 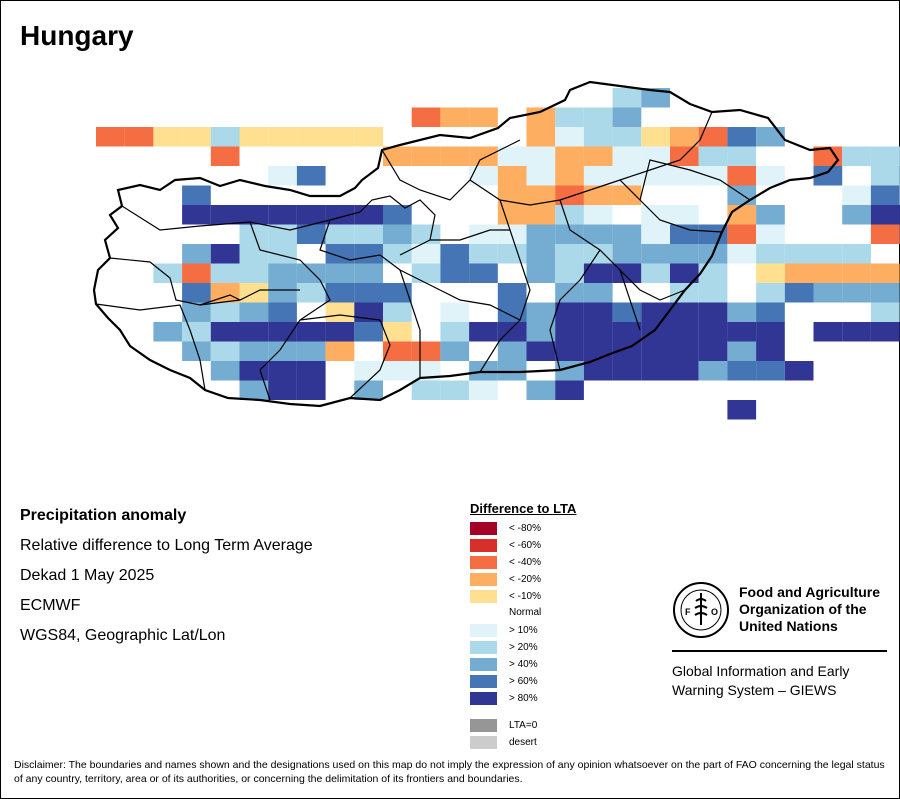 What do you see at coordinates (523, 725) in the screenshot?
I see `legend-label: LTA=0` at bounding box center [523, 725].